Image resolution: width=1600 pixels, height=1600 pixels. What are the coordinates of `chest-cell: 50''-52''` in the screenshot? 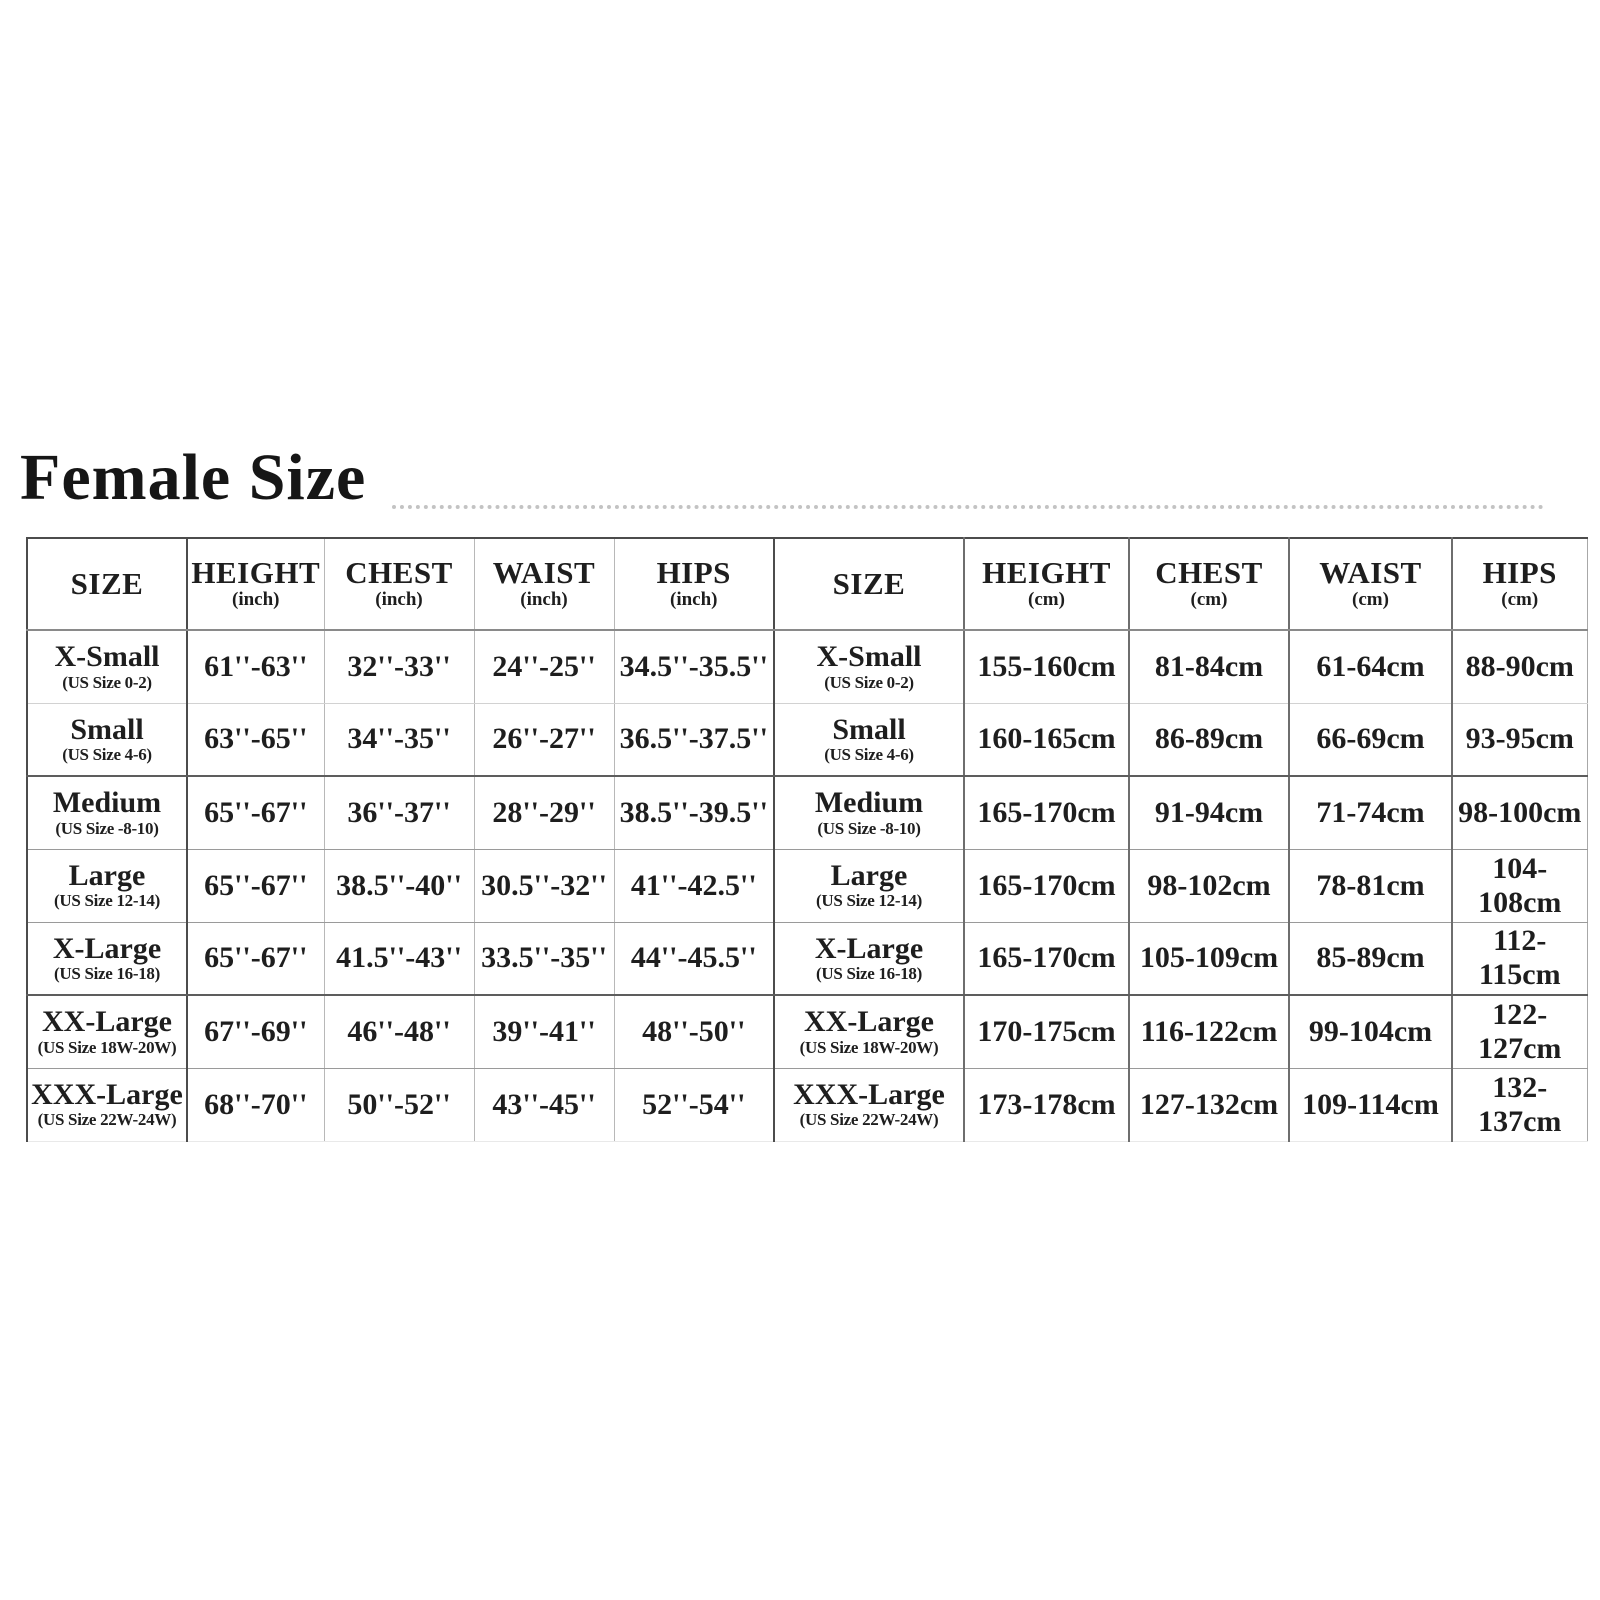 It's located at (399, 1105).